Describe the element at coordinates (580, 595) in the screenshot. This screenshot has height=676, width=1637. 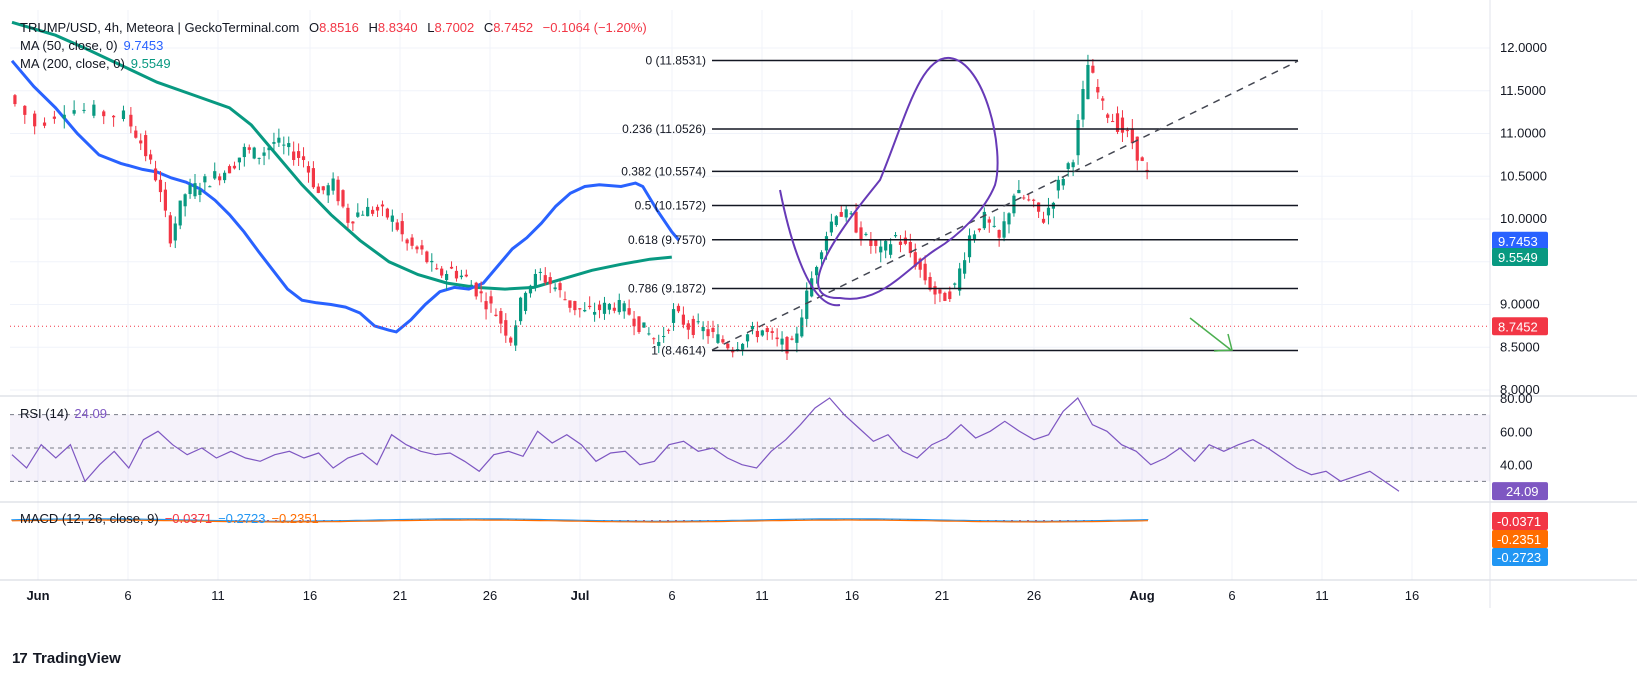
I see `time-tick-label: Jul` at that location.